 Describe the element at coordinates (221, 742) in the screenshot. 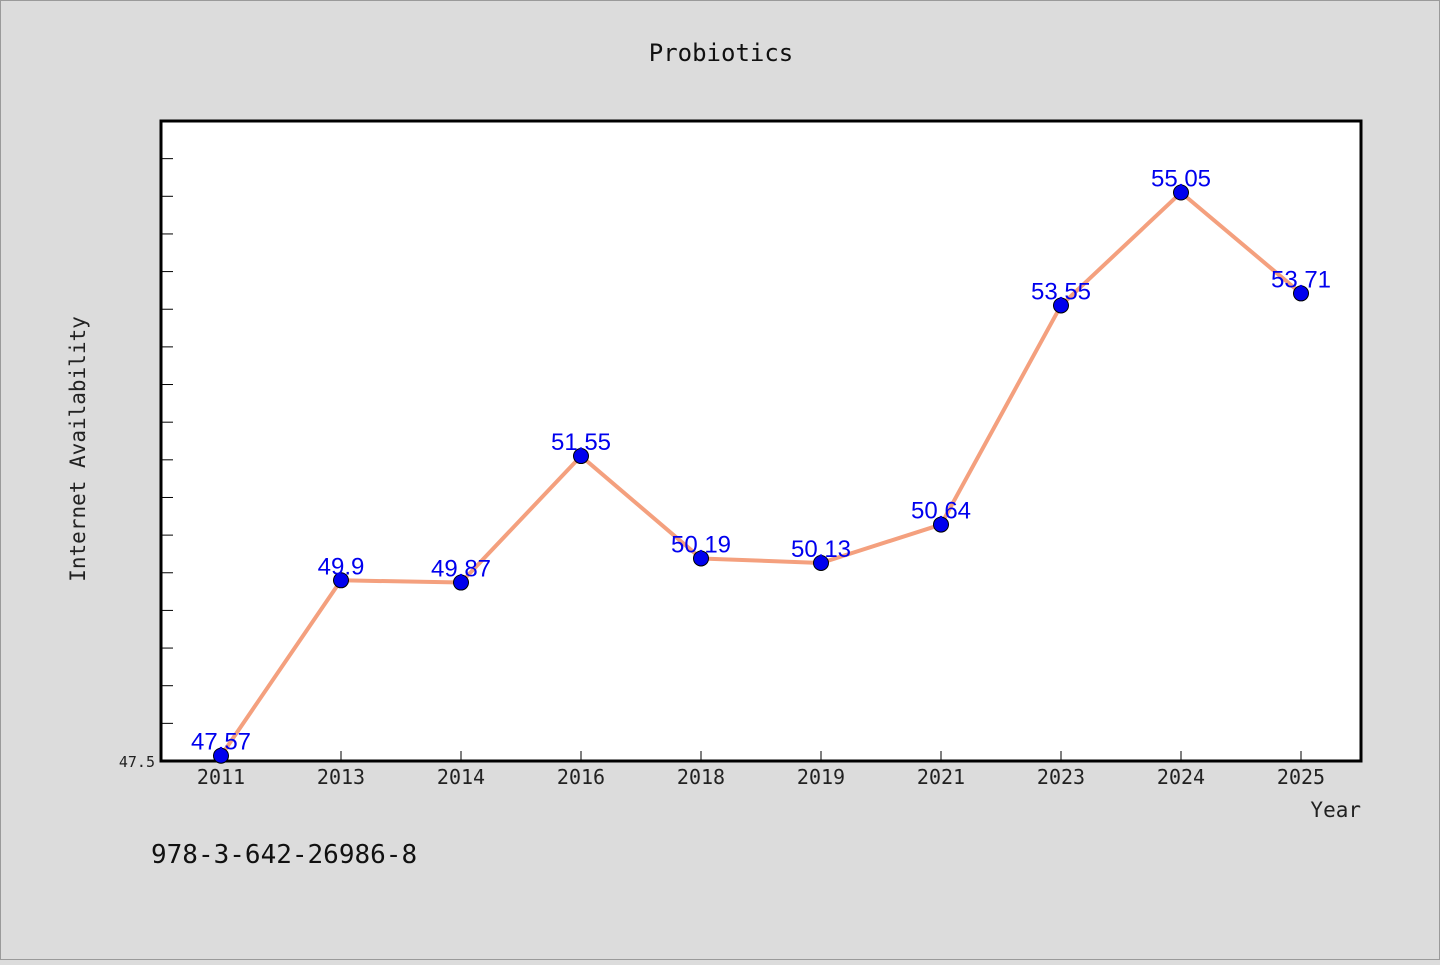

I see `data-label: 47.57` at that location.